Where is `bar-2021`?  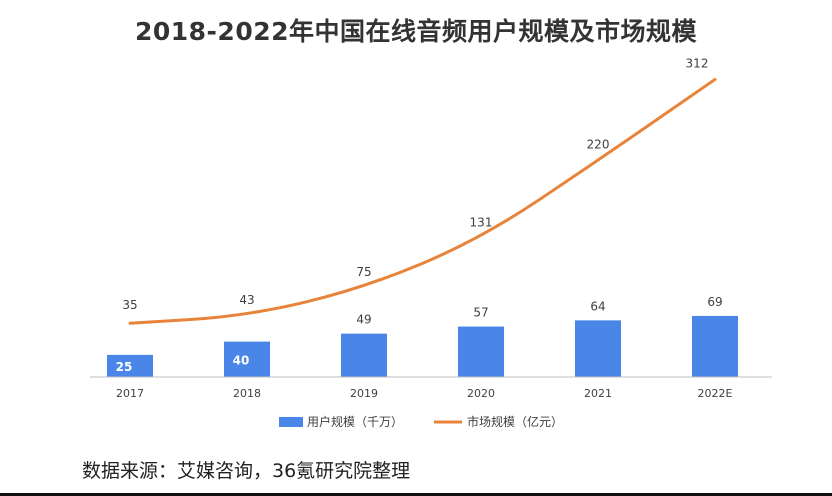 bar-2021 is located at coordinates (598, 348).